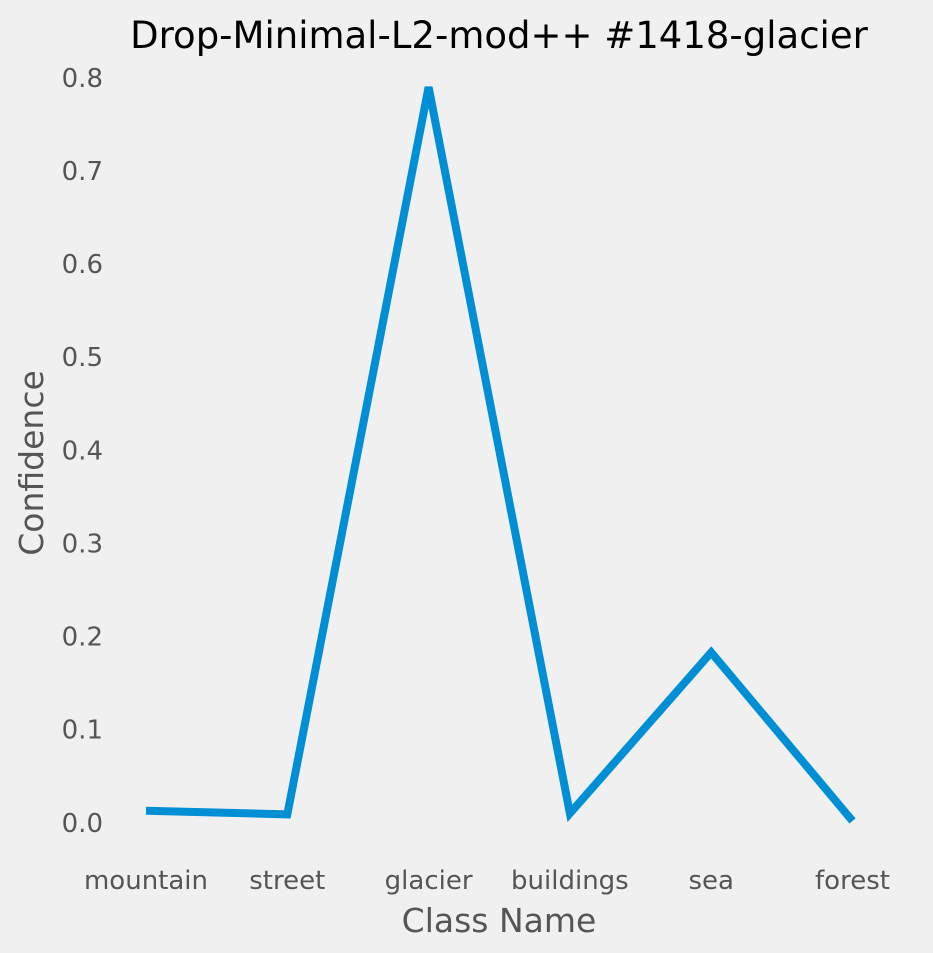 The height and width of the screenshot is (953, 933). I want to click on y-tick-label: 0.7, so click(82, 172).